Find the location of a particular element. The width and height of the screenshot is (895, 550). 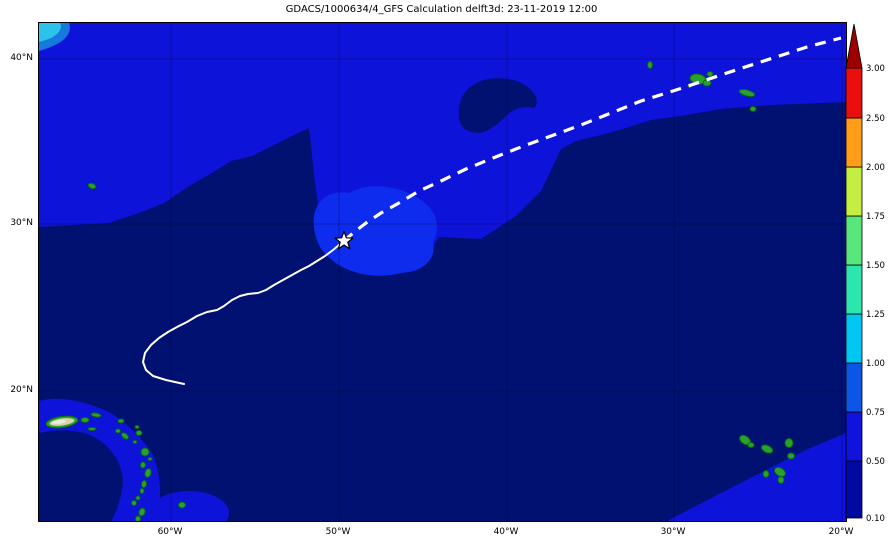

x-tick-label-3: 30°W is located at coordinates (673, 532).